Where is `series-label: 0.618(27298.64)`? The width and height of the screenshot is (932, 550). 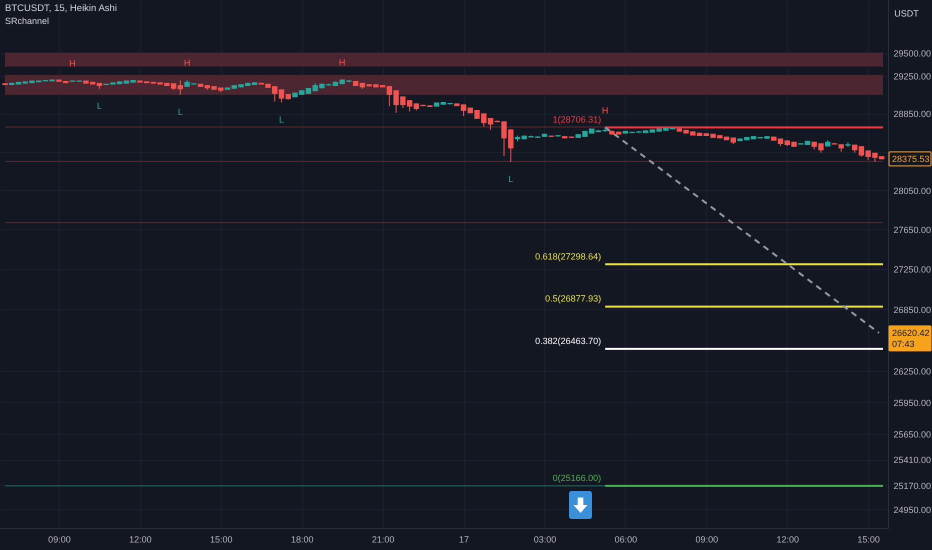
series-label: 0.618(27298.64) is located at coordinates (568, 256).